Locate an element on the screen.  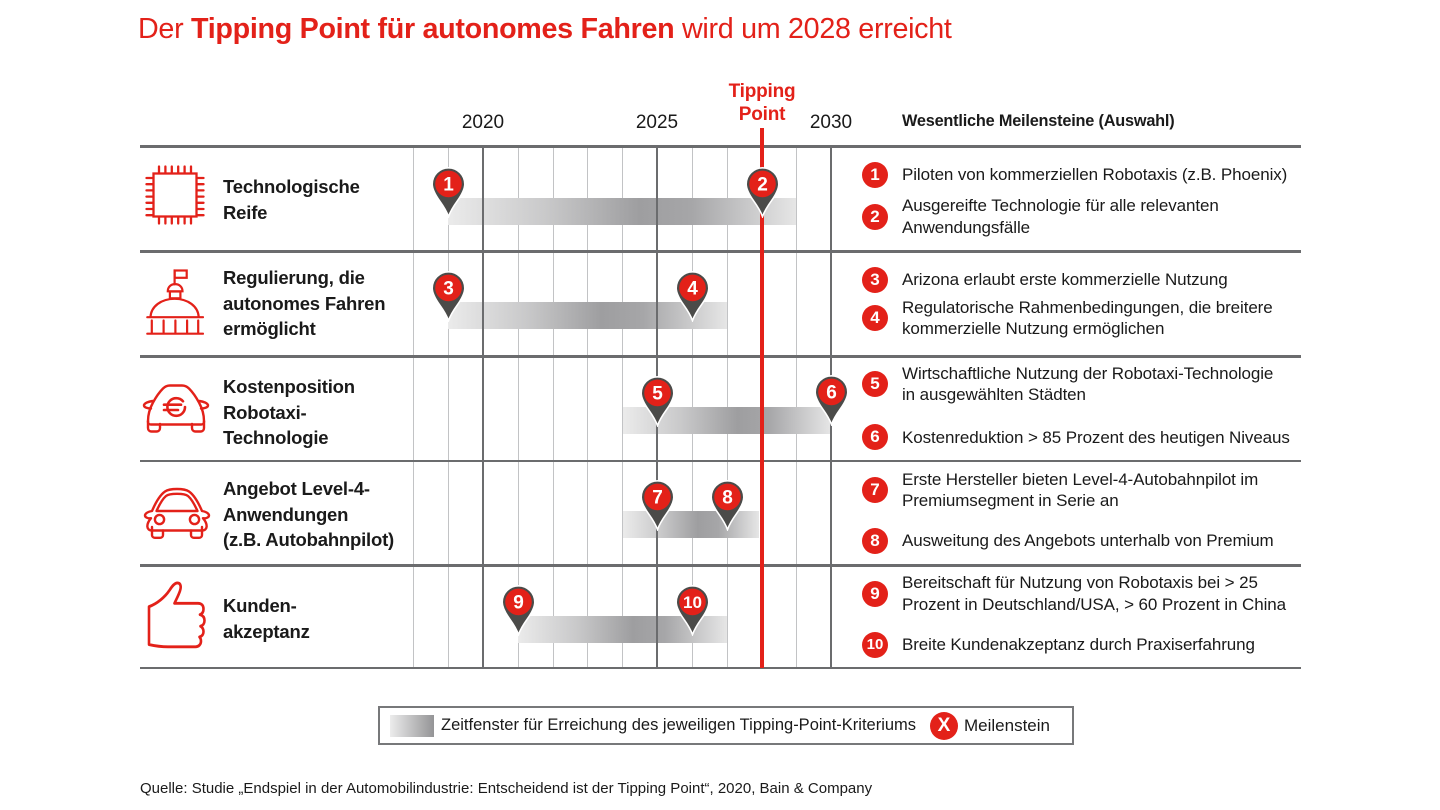
svg-text: 7 is located at coordinates (657, 498).